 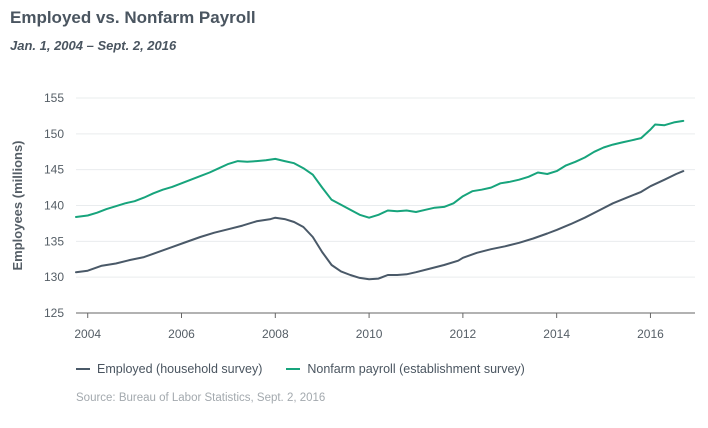 What do you see at coordinates (54, 241) in the screenshot?
I see `y-tick-label: 135` at bounding box center [54, 241].